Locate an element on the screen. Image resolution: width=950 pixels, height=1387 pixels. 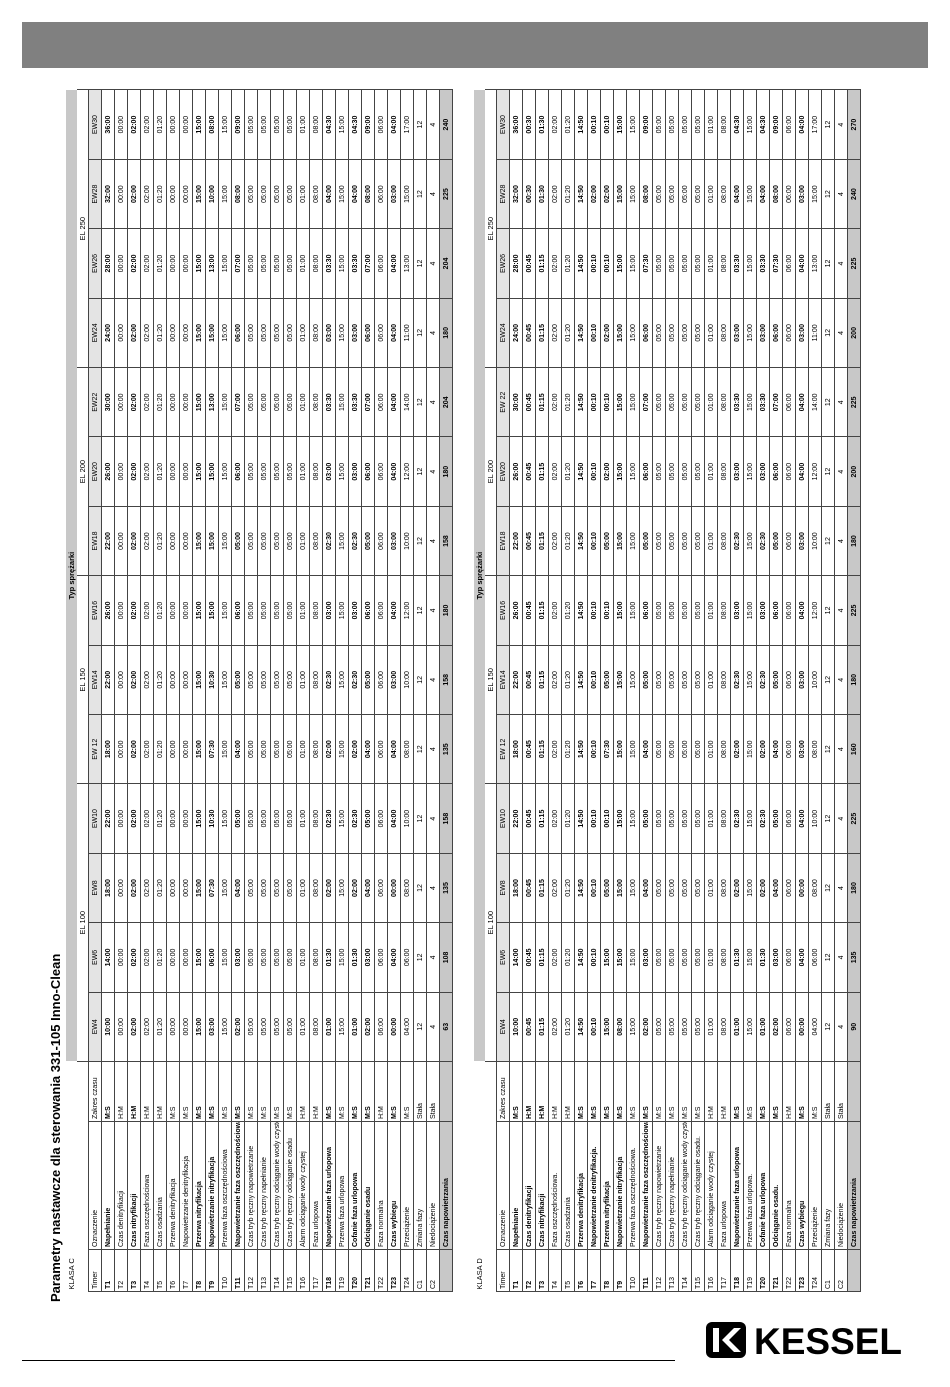
table-top-row: KLASA D Typ sprężarki is located at coordinates (479, 690).